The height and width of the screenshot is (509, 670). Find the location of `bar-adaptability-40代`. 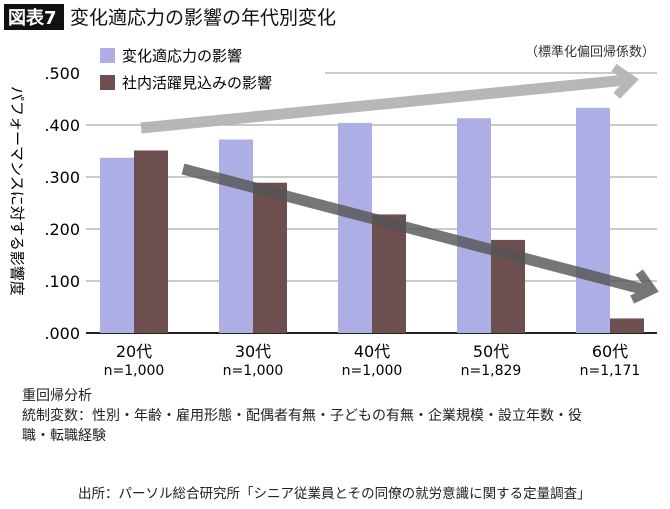

bar-adaptability-40代 is located at coordinates (355, 227).